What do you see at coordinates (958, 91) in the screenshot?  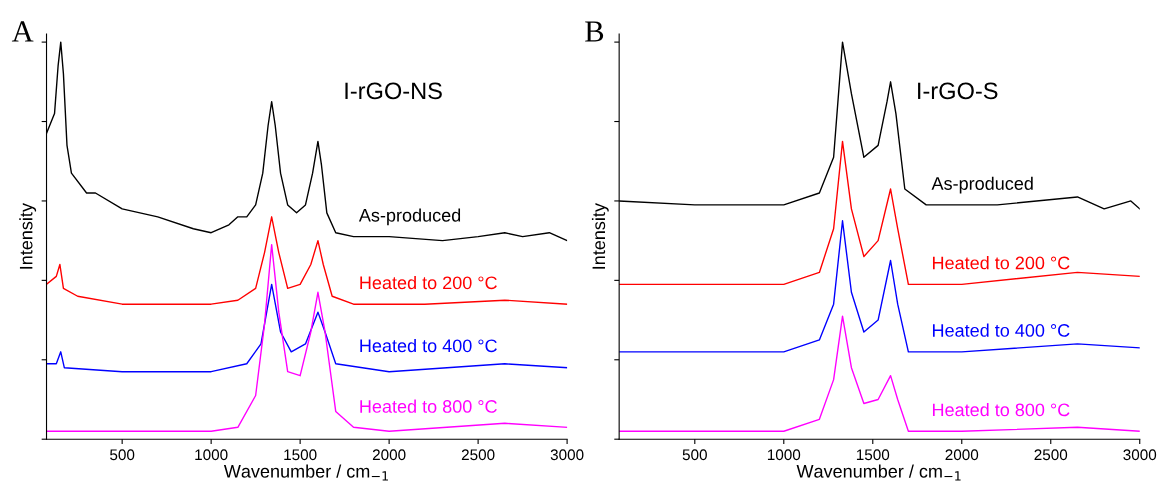 I see `text: I-rGO-S` at bounding box center [958, 91].